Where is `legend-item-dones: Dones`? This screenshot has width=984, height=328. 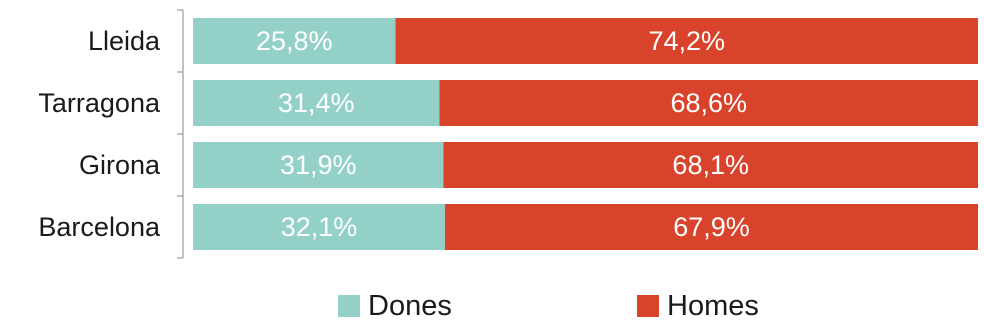
legend-item-dones: Dones is located at coordinates (395, 306).